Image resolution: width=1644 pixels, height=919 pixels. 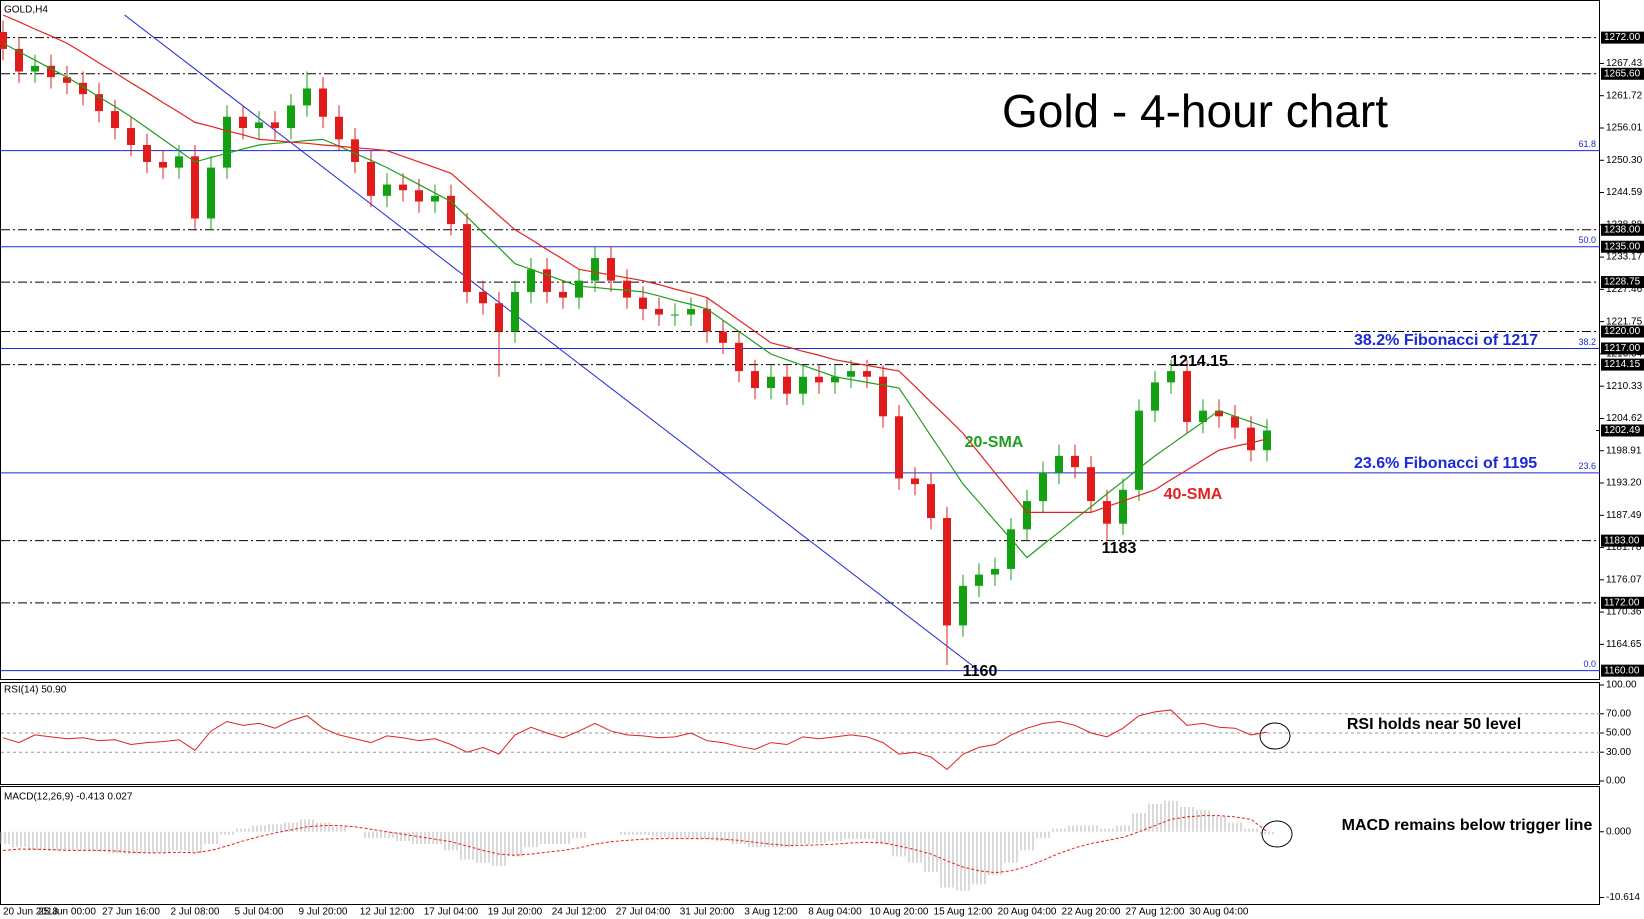 What do you see at coordinates (1624, 450) in the screenshot?
I see `y-tick-label: 1198.91` at bounding box center [1624, 450].